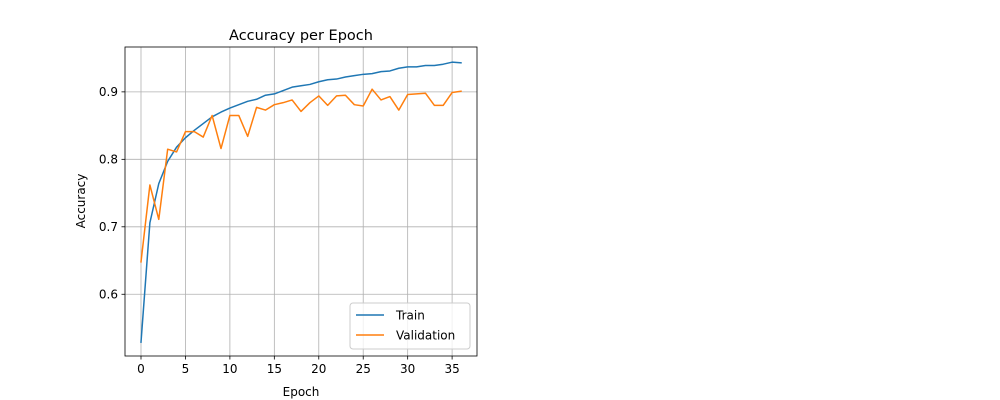  What do you see at coordinates (108, 159) in the screenshot?
I see `y-tick-label: 0.8` at bounding box center [108, 159].